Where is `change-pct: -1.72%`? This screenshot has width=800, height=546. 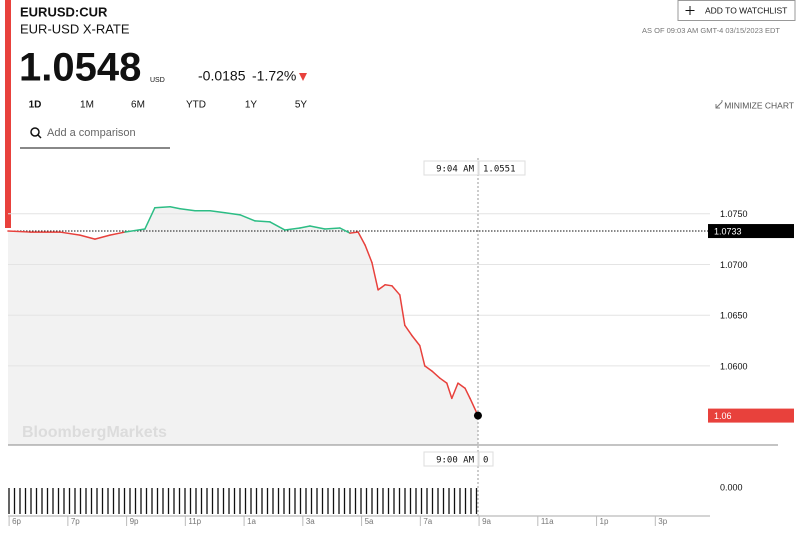 change-pct: -1.72% is located at coordinates (274, 76).